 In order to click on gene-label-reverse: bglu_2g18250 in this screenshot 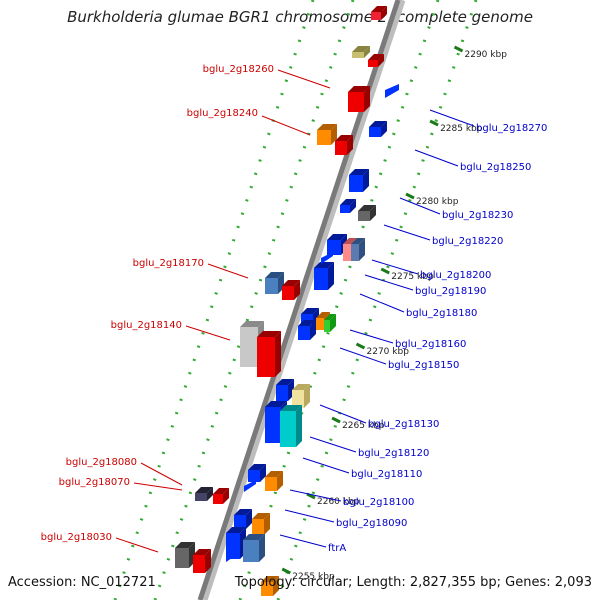, I will do `click(495, 167)`.